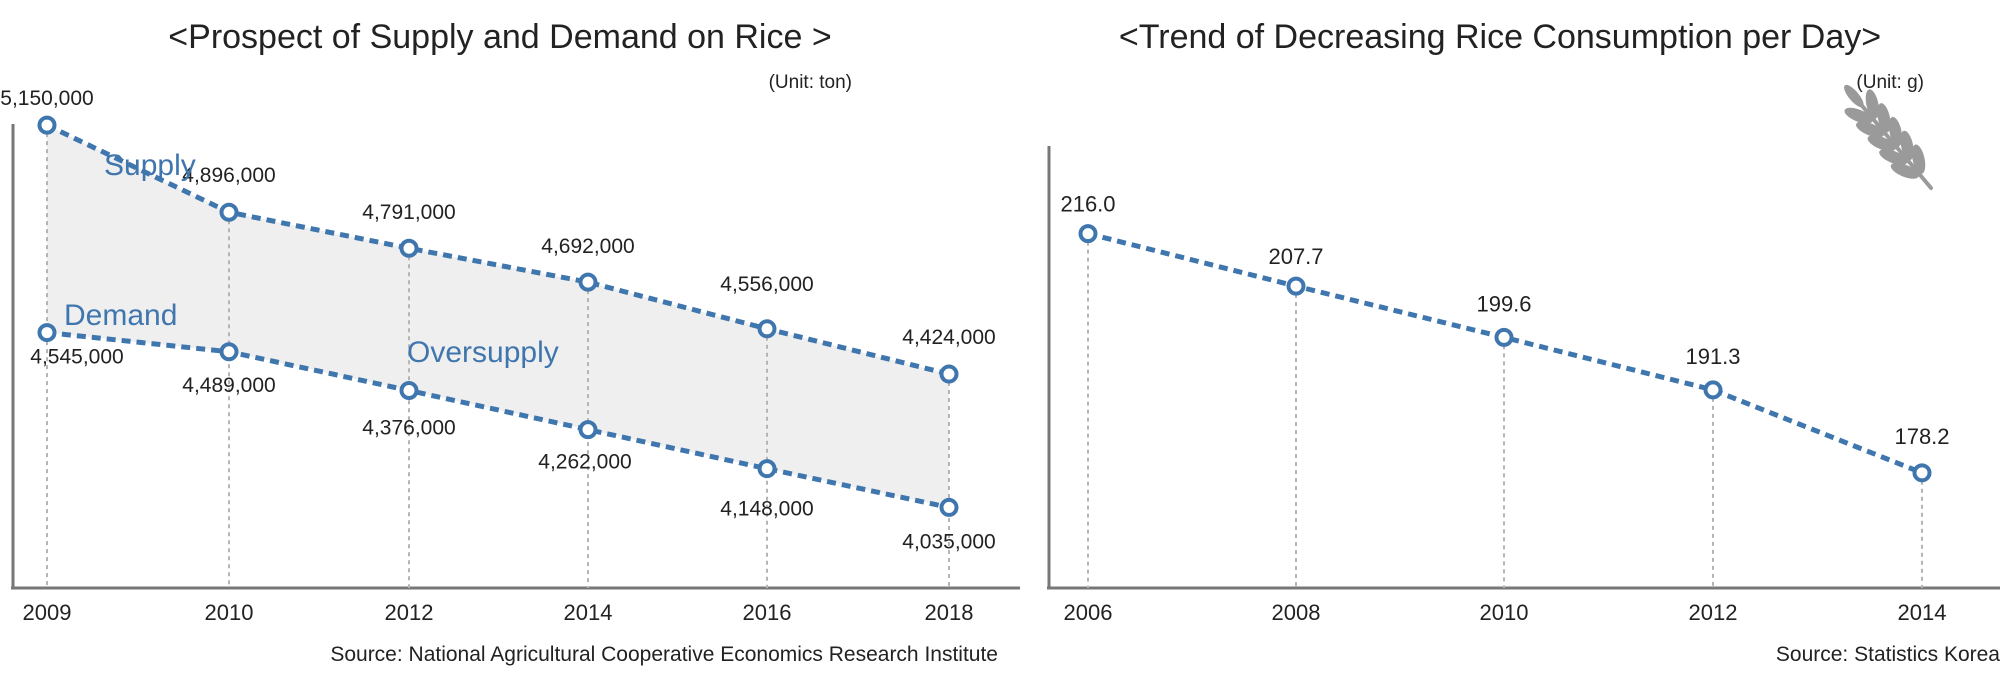 The image size is (2000, 674). What do you see at coordinates (949, 612) in the screenshot?
I see `x-tick-label: 2018` at bounding box center [949, 612].